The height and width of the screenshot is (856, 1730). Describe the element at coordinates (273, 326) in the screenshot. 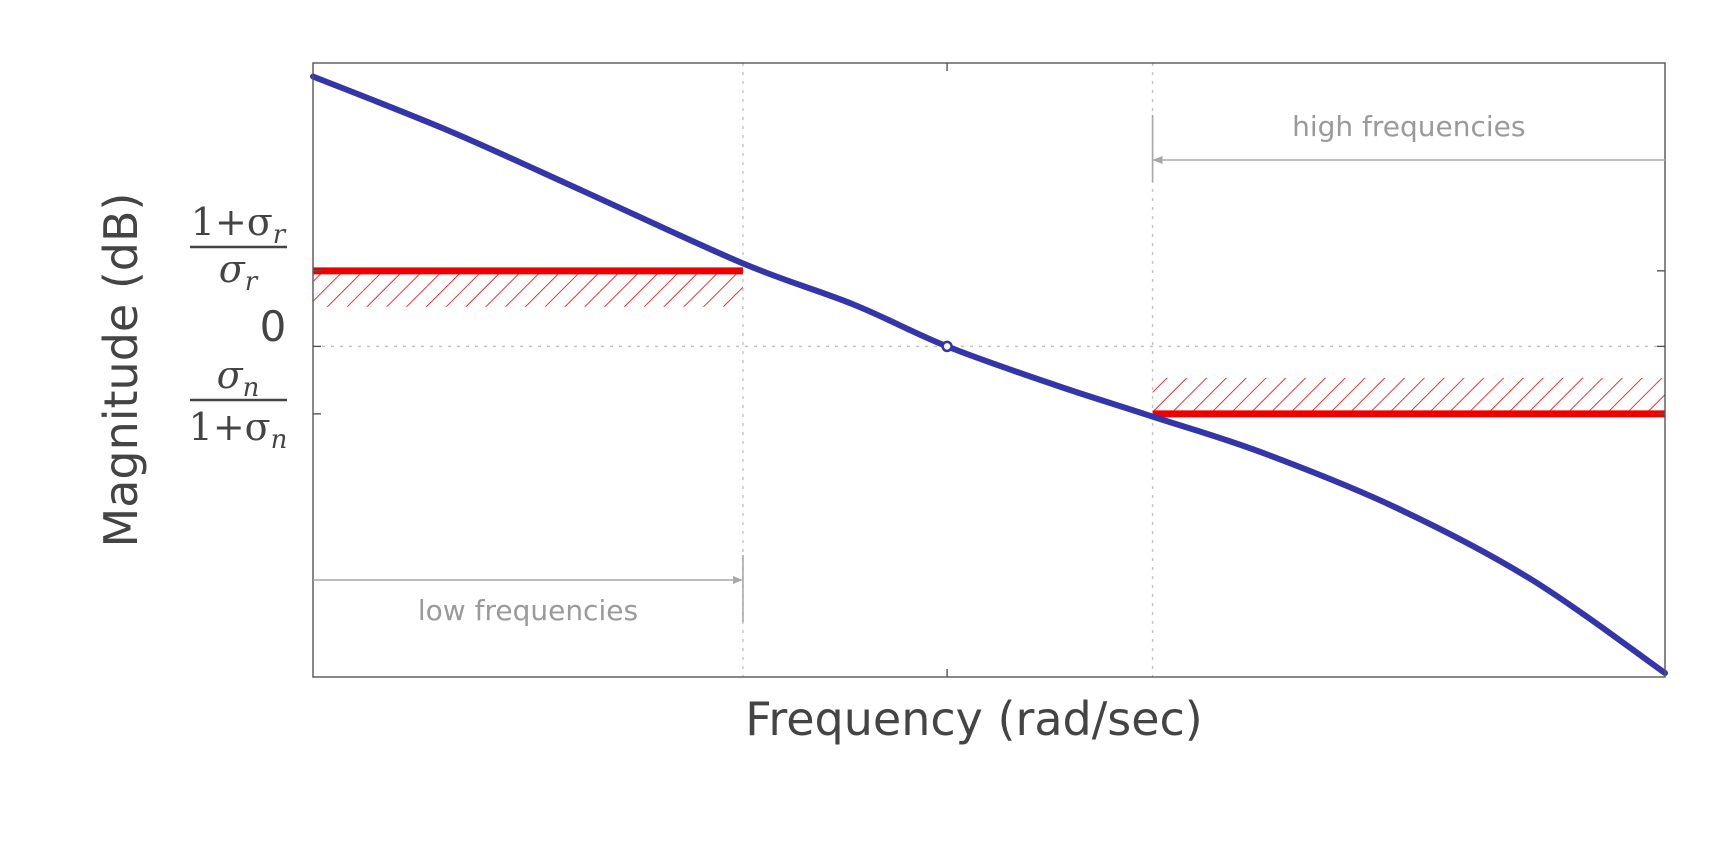

I see `y-tick-label-zero: 0` at that location.